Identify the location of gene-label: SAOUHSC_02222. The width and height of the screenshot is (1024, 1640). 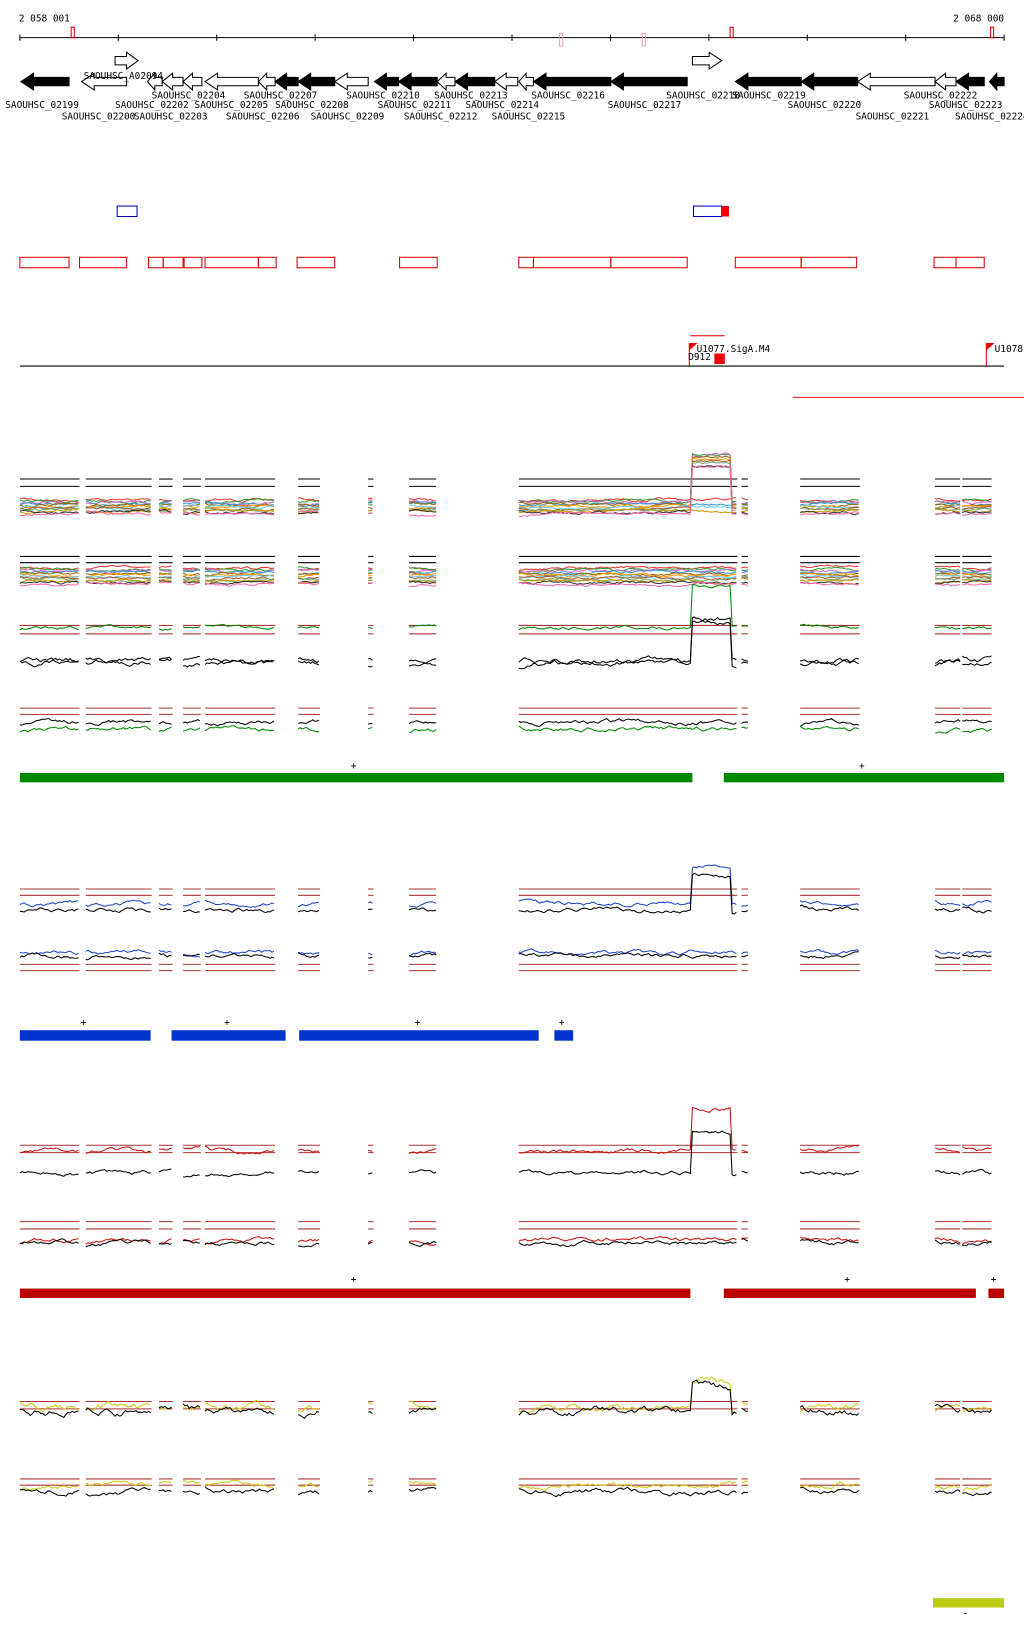
(941, 96).